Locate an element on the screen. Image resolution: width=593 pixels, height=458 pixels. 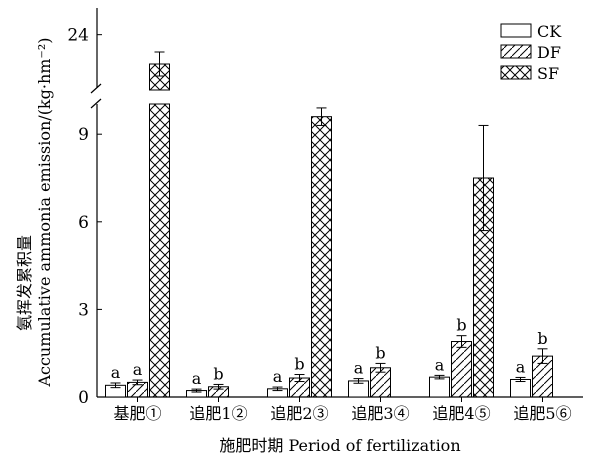
x-tick-label: 追肥4⑤ is located at coordinates (461, 413).